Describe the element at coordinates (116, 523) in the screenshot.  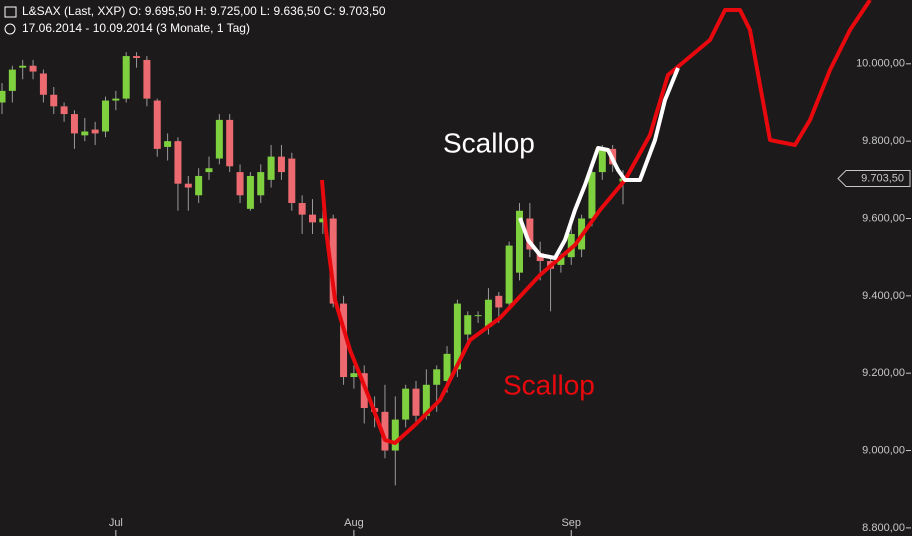
I see `x-tick-label: Jul` at that location.